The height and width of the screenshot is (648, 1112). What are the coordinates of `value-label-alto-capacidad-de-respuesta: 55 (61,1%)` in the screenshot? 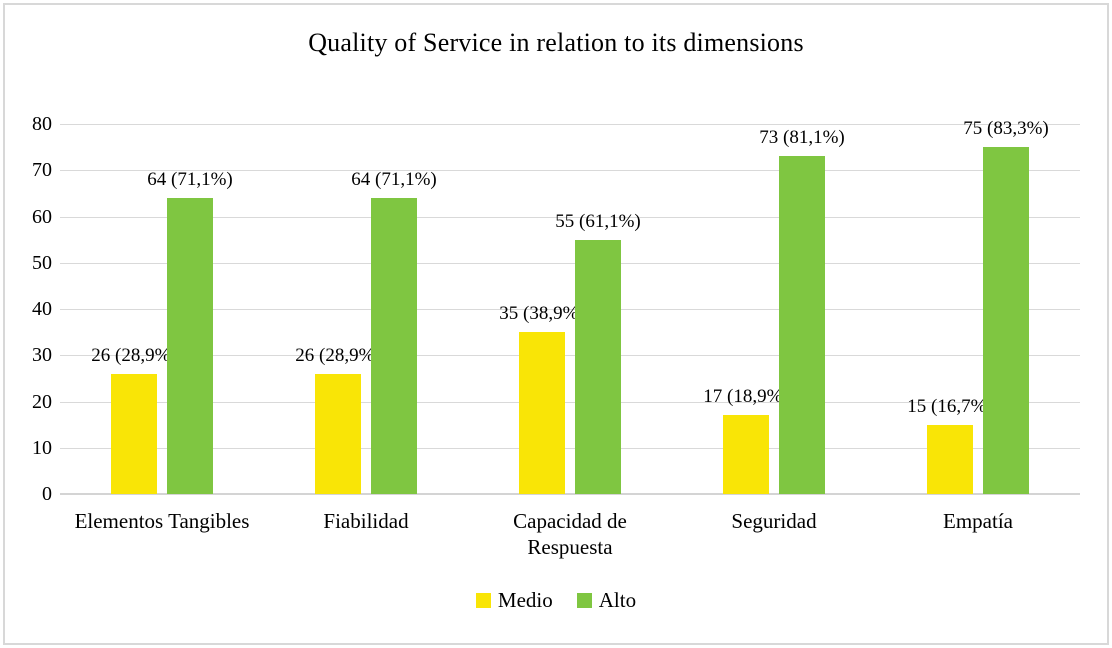 It's located at (598, 221).